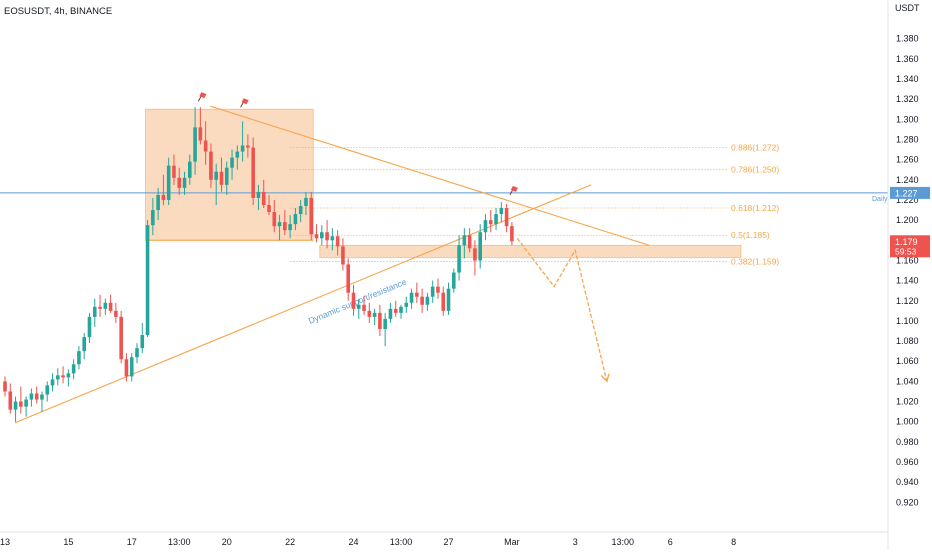 The height and width of the screenshot is (555, 932). What do you see at coordinates (907, 321) in the screenshot?
I see `price-tick-14: 1.100` at bounding box center [907, 321].